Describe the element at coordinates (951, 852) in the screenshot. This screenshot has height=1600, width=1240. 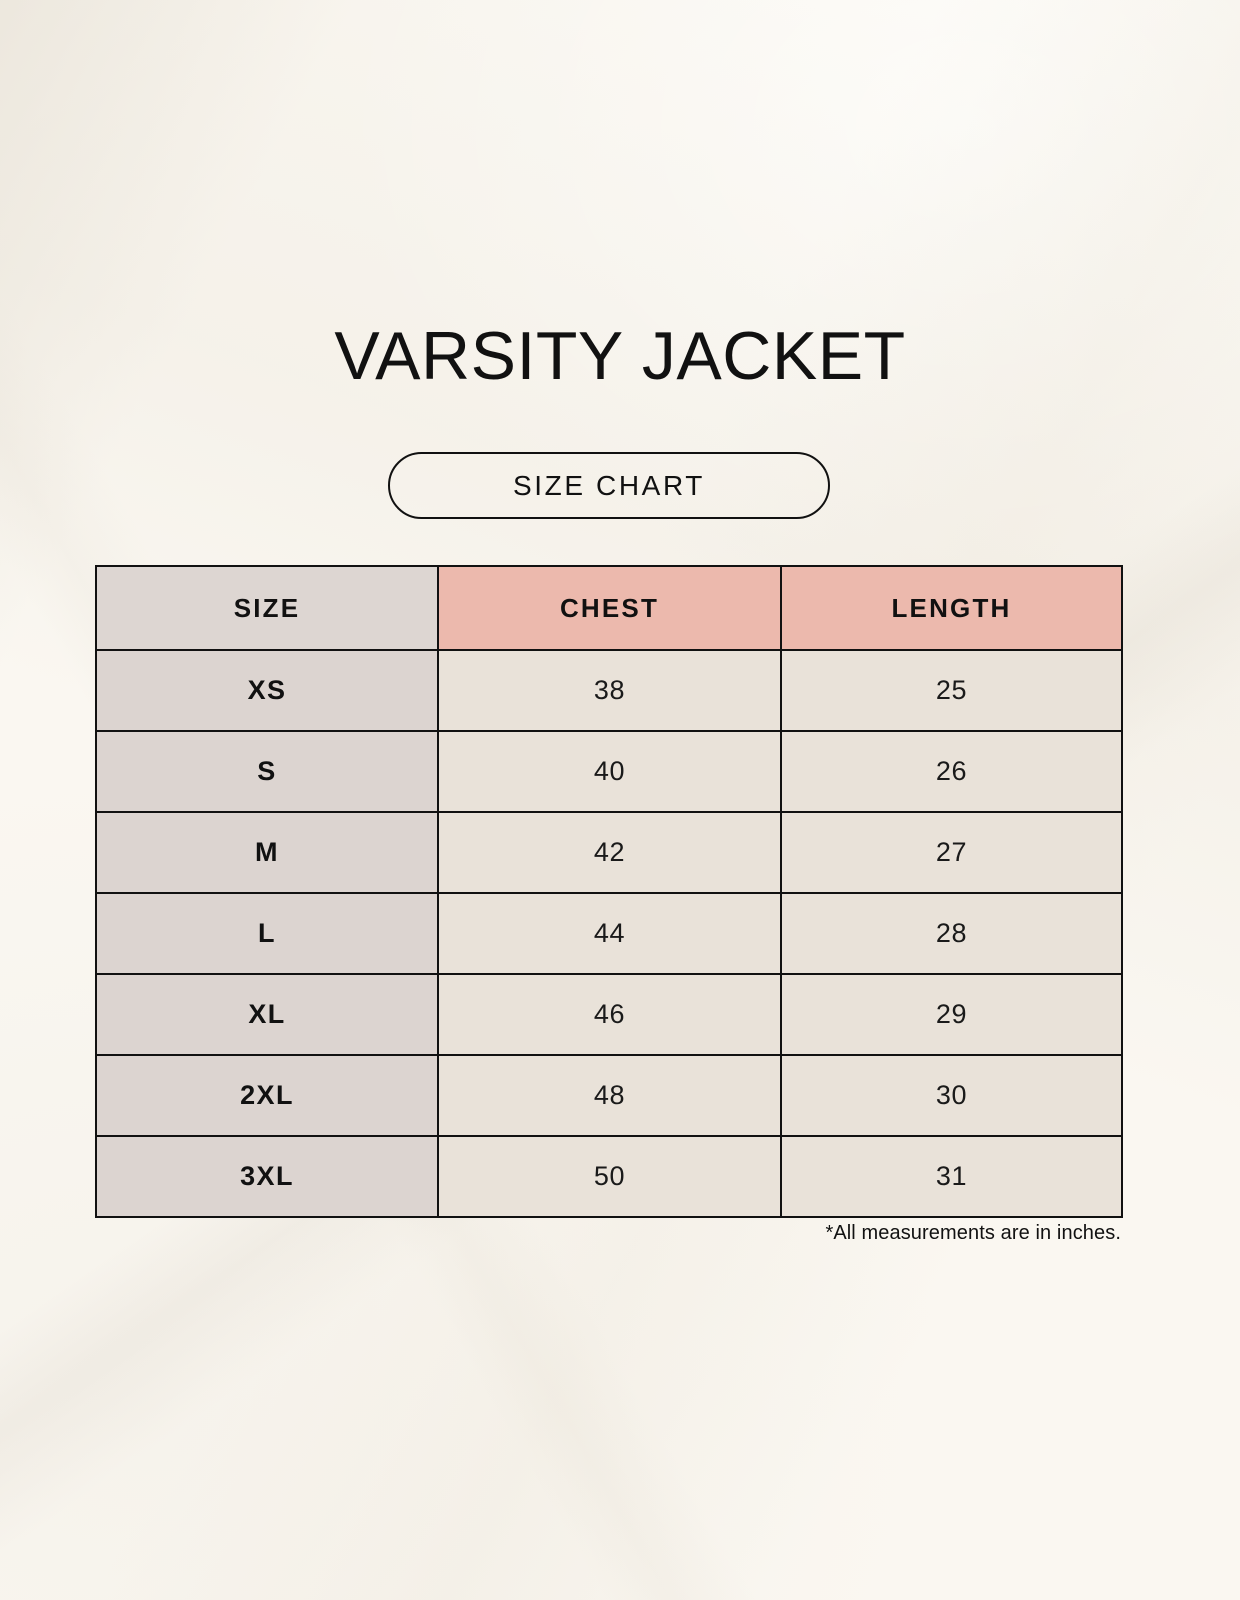
I see `cell-length: 27` at that location.